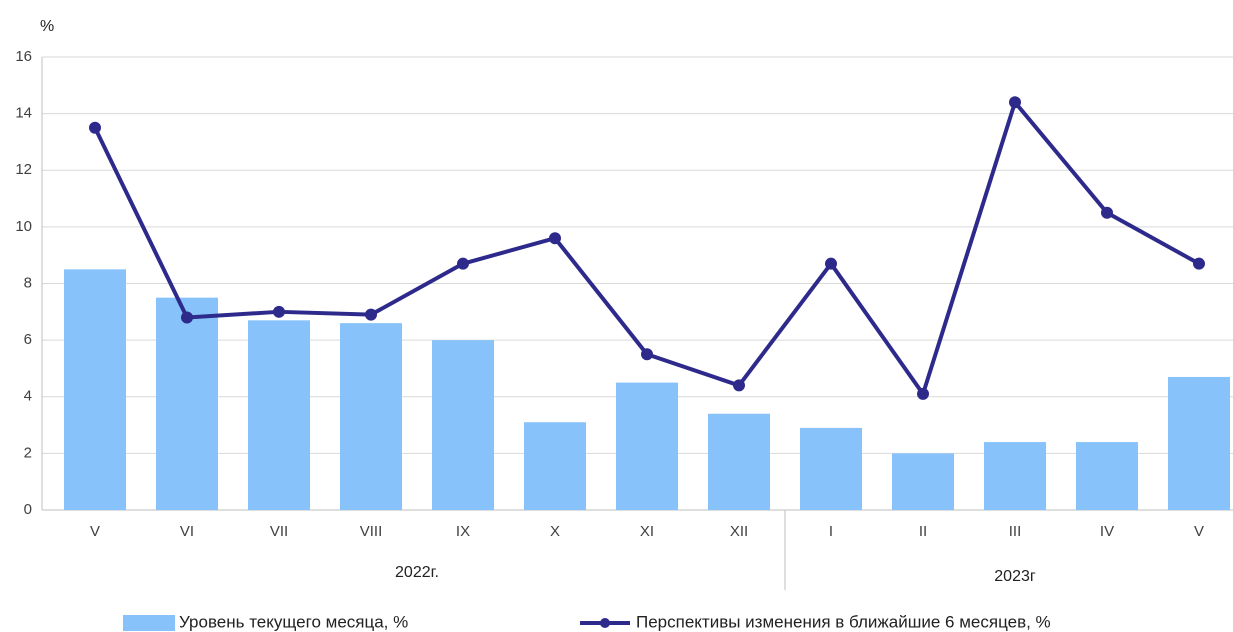  Describe the element at coordinates (417, 572) in the screenshot. I see `group-label: 2022г.` at that location.